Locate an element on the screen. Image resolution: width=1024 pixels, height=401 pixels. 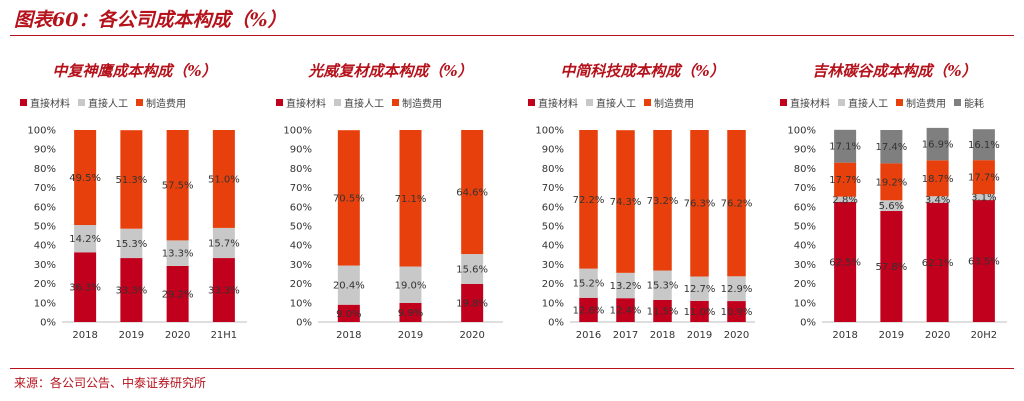
x-tick-label: 2017 is located at coordinates (625, 335).